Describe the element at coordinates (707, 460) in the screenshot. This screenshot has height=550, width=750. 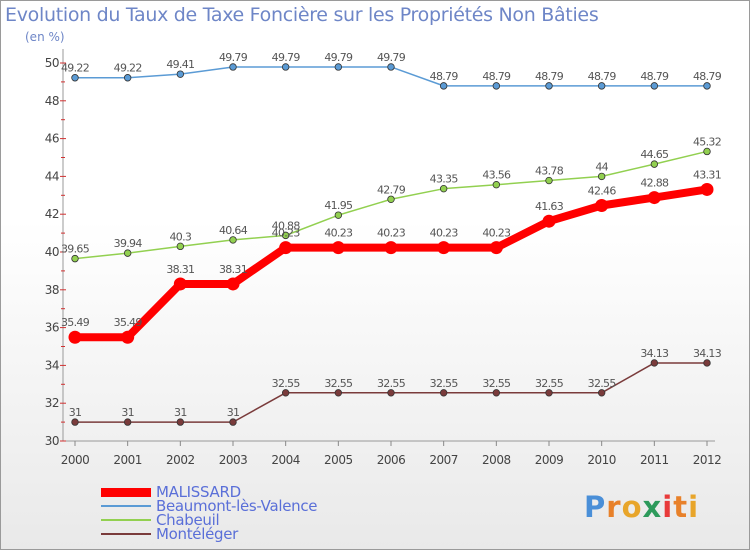
I see `x-tick-label: 2012` at that location.